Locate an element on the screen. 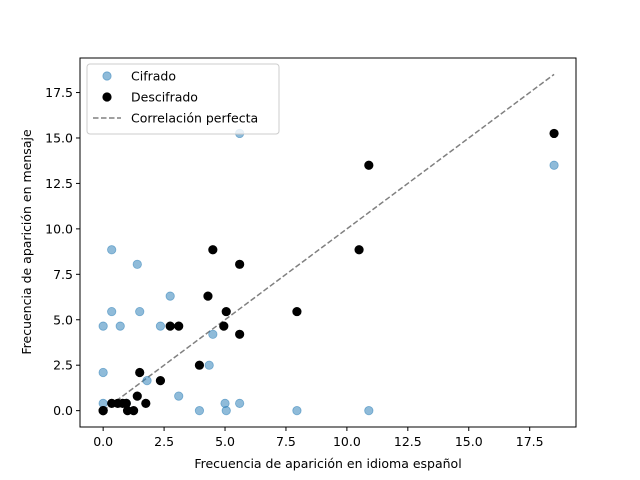 This screenshot has width=640, height=480. legend-frame is located at coordinates (183, 99).